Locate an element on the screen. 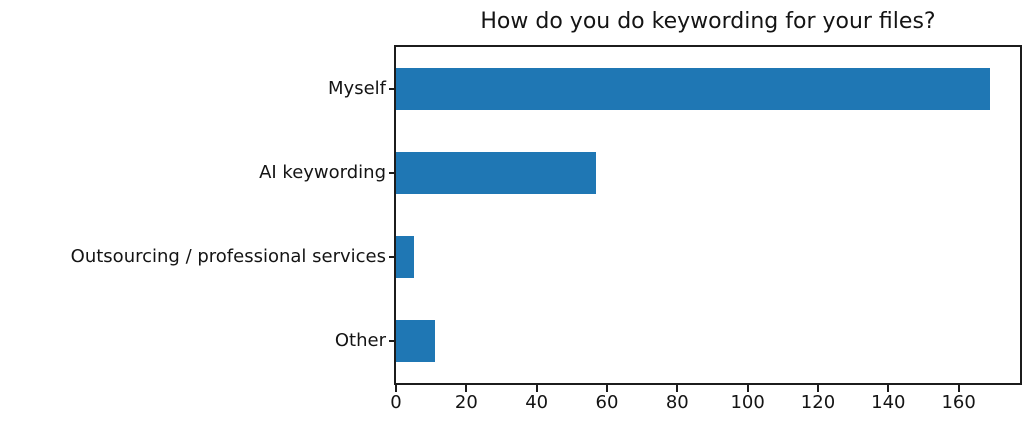 This screenshot has width=1035, height=434. x-tick-label-120: 120 is located at coordinates (818, 402).